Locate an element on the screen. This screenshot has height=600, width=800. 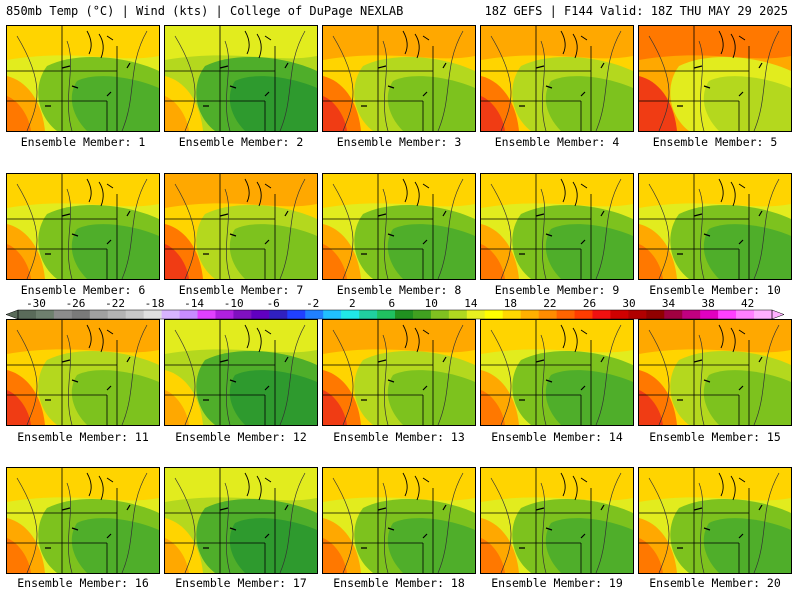
ensemble-member-label: Ensemble Member: 19 is located at coordinates (557, 583).